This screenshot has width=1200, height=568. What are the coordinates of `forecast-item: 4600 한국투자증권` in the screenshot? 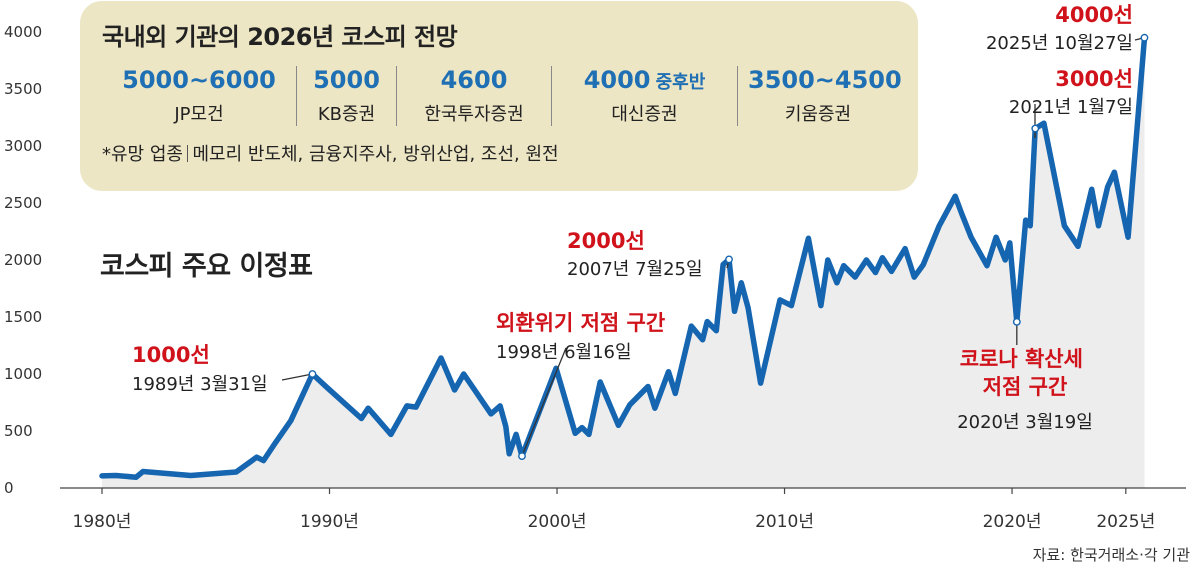 It's located at (474, 96).